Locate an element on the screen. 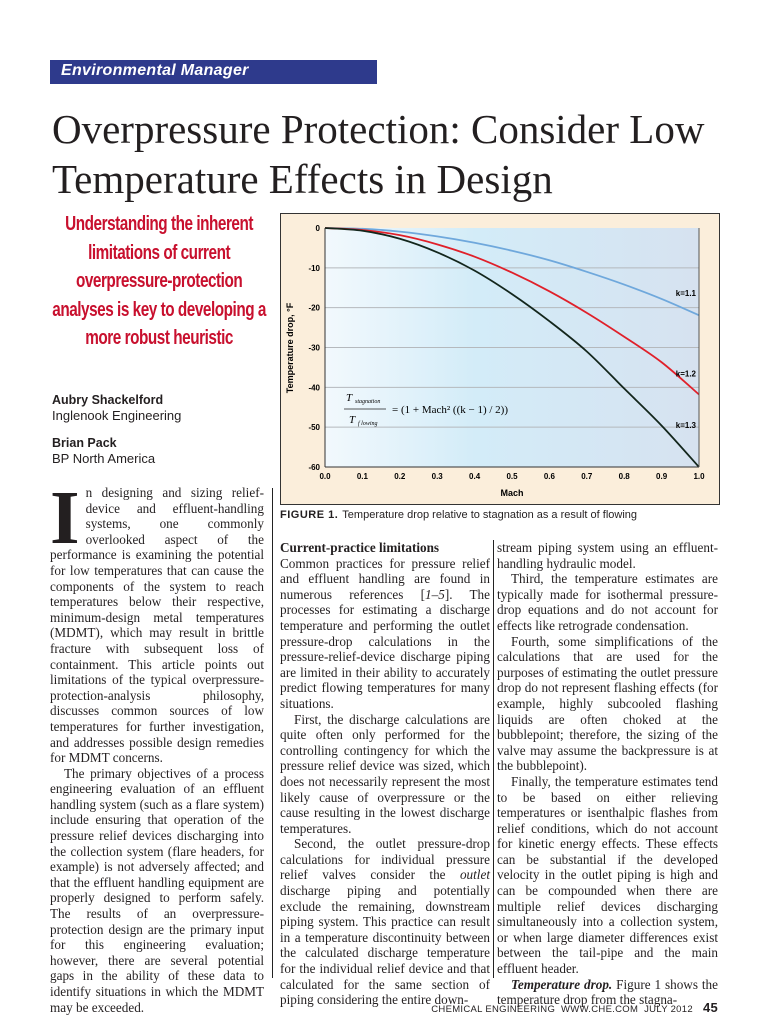 Image resolution: width=768 pixels, height=1024 pixels. run-in-heading: Temperature drop. is located at coordinates (562, 984).